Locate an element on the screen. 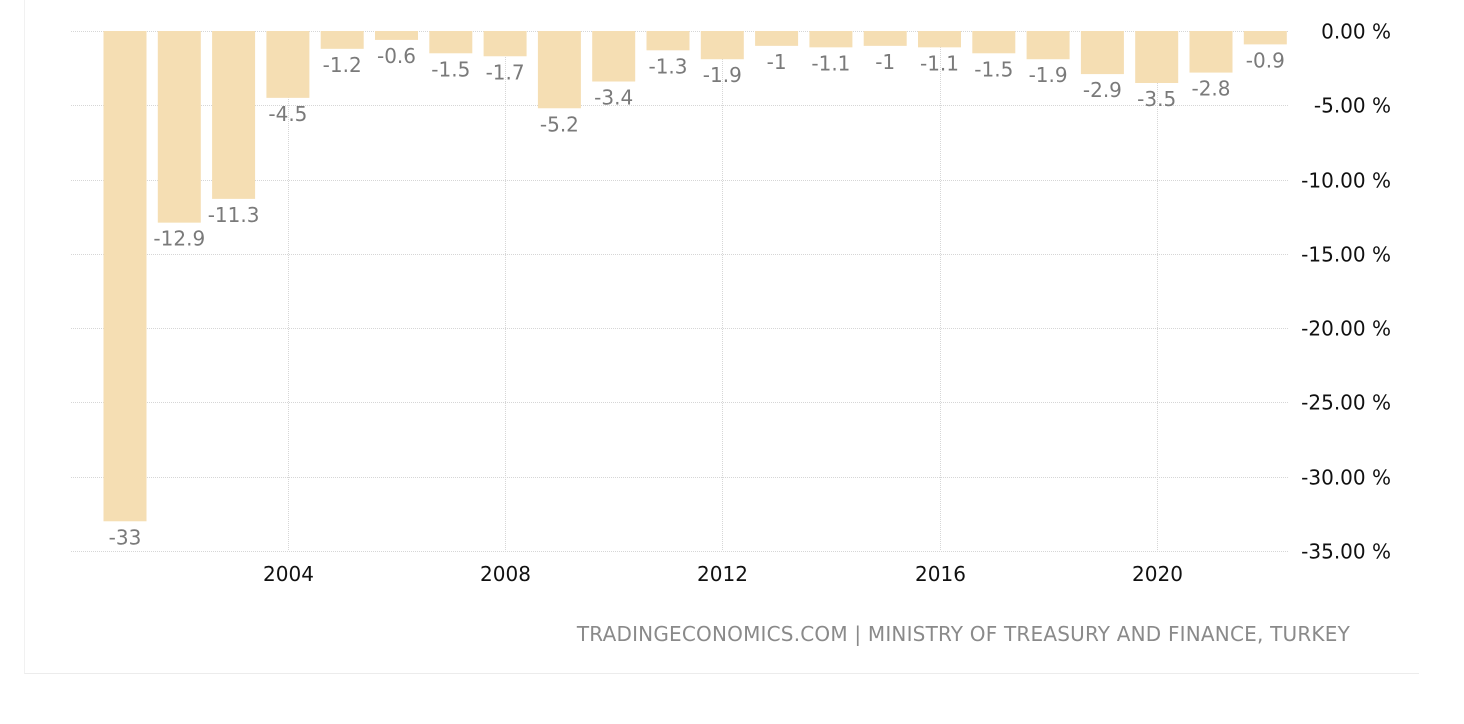 Image resolution: width=1464 pixels, height=724 pixels. y-tick-label: -20.00 % is located at coordinates (1346, 329).